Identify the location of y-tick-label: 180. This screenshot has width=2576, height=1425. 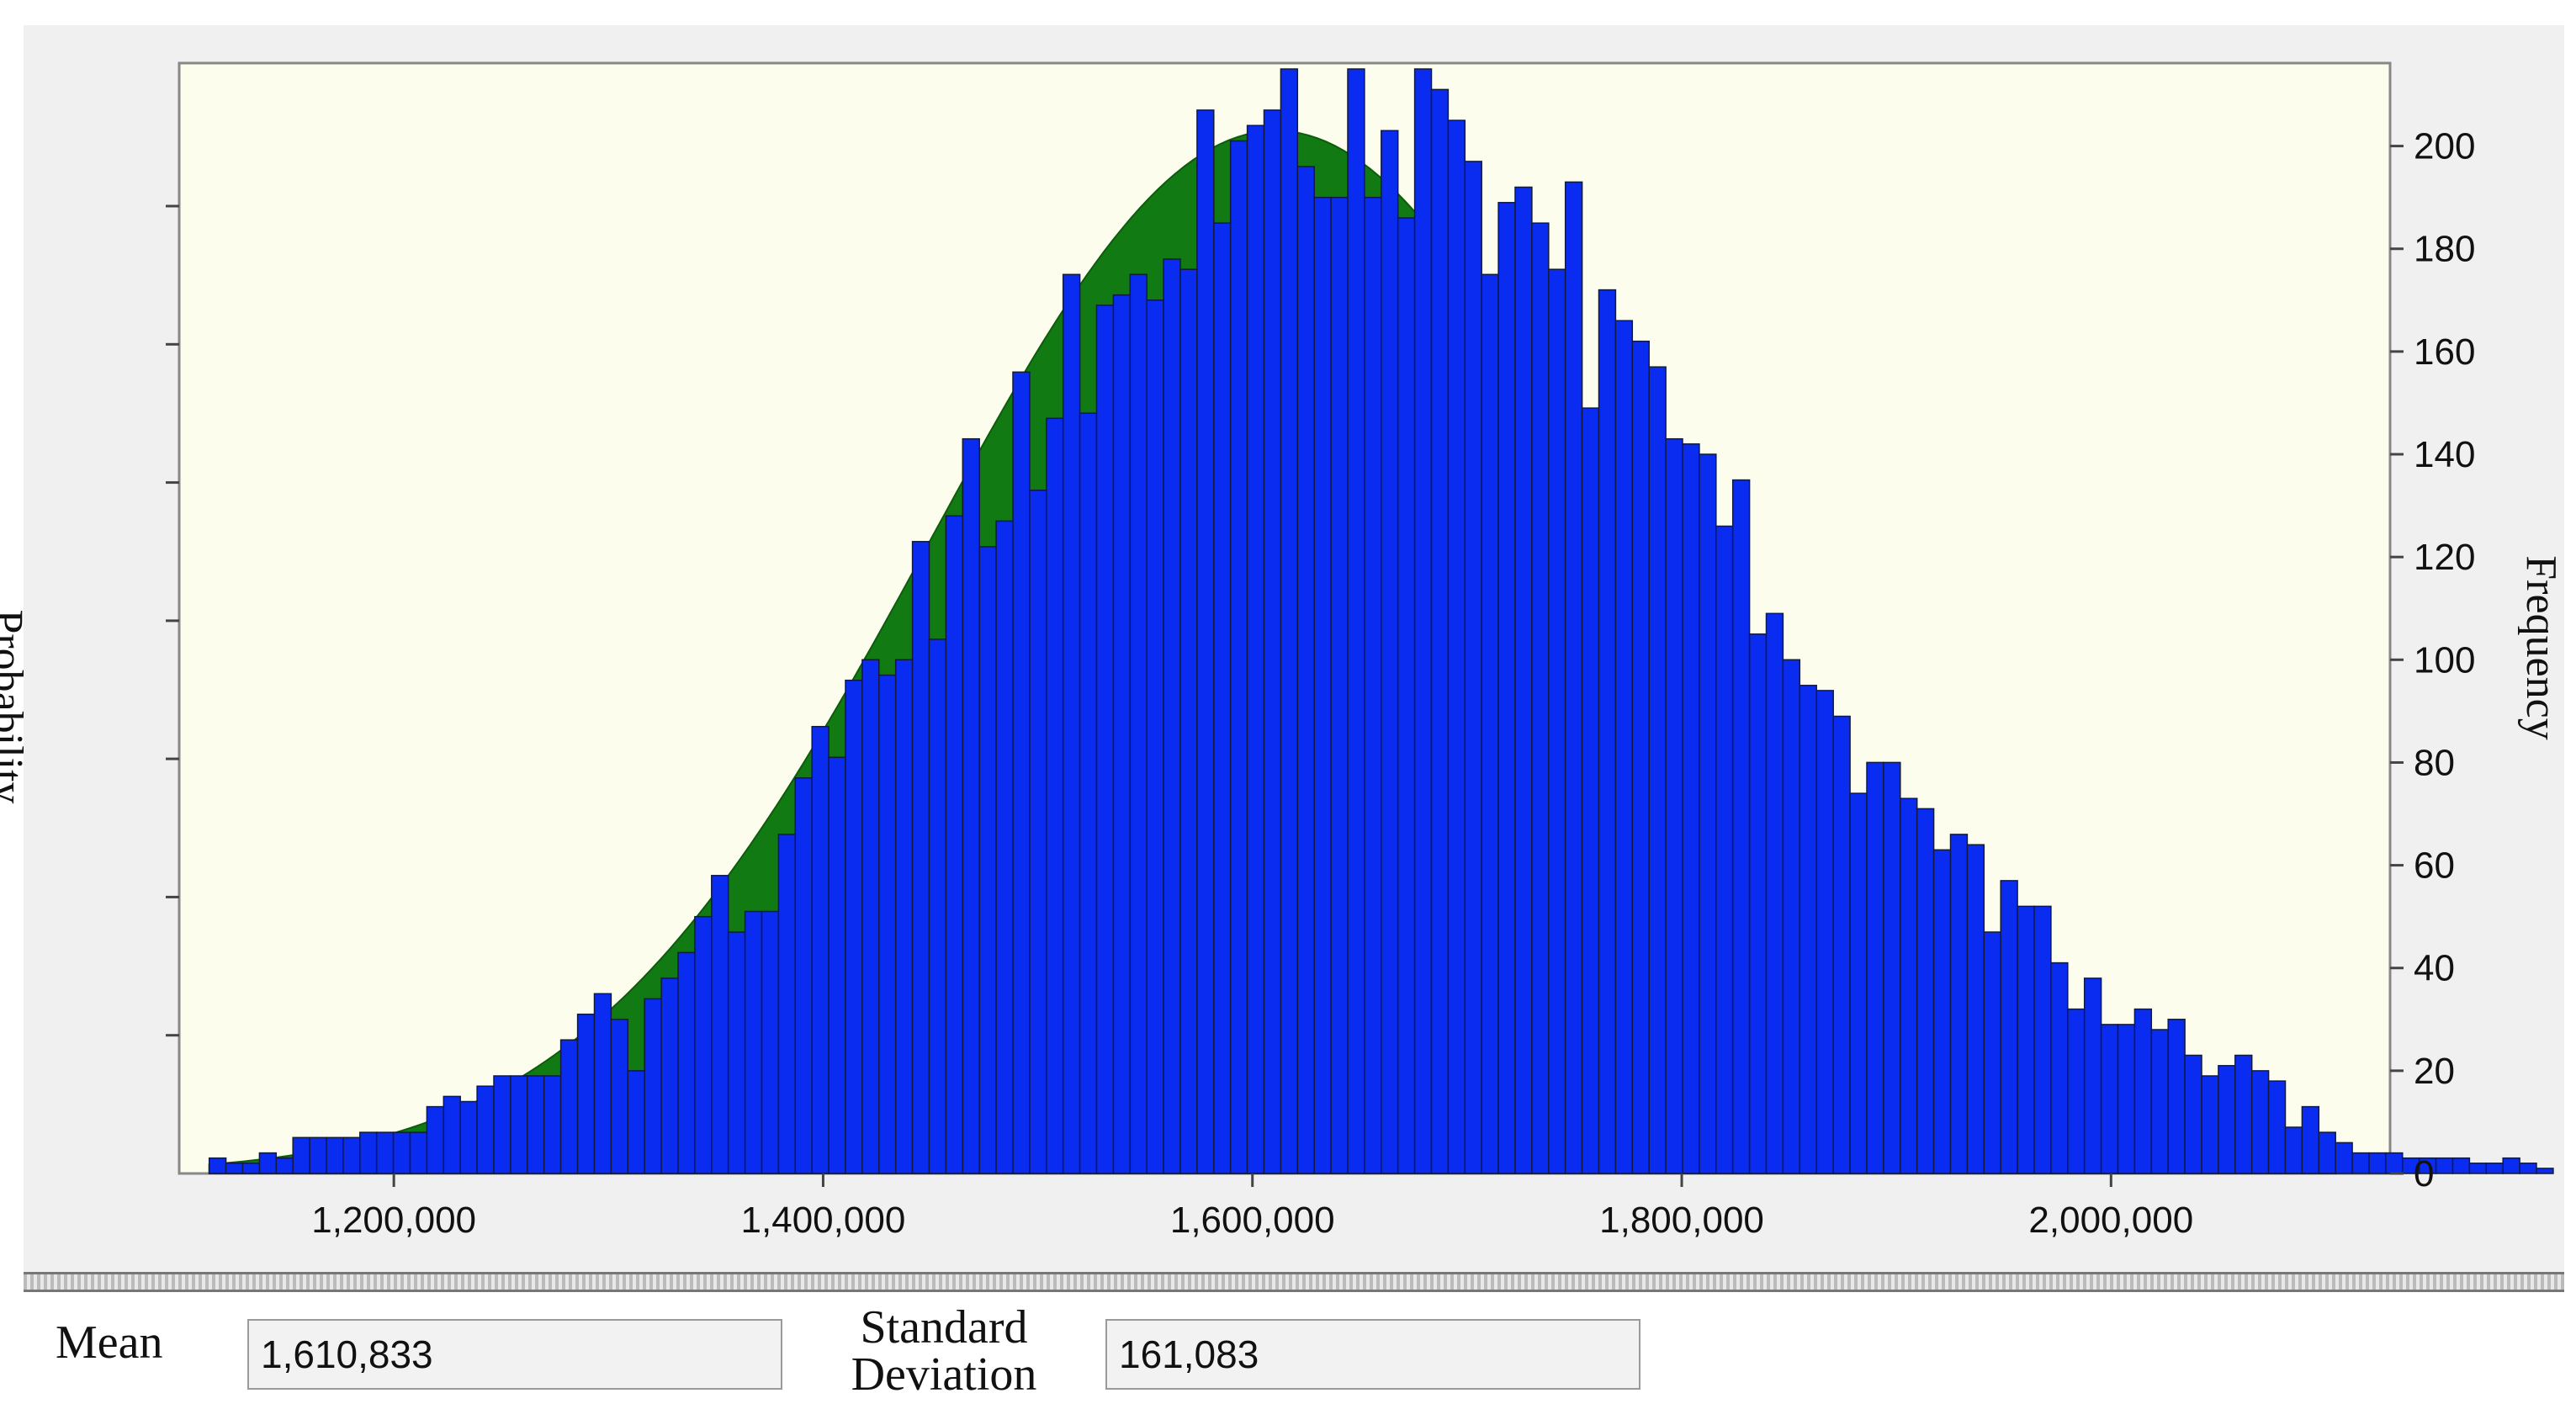
(2444, 250).